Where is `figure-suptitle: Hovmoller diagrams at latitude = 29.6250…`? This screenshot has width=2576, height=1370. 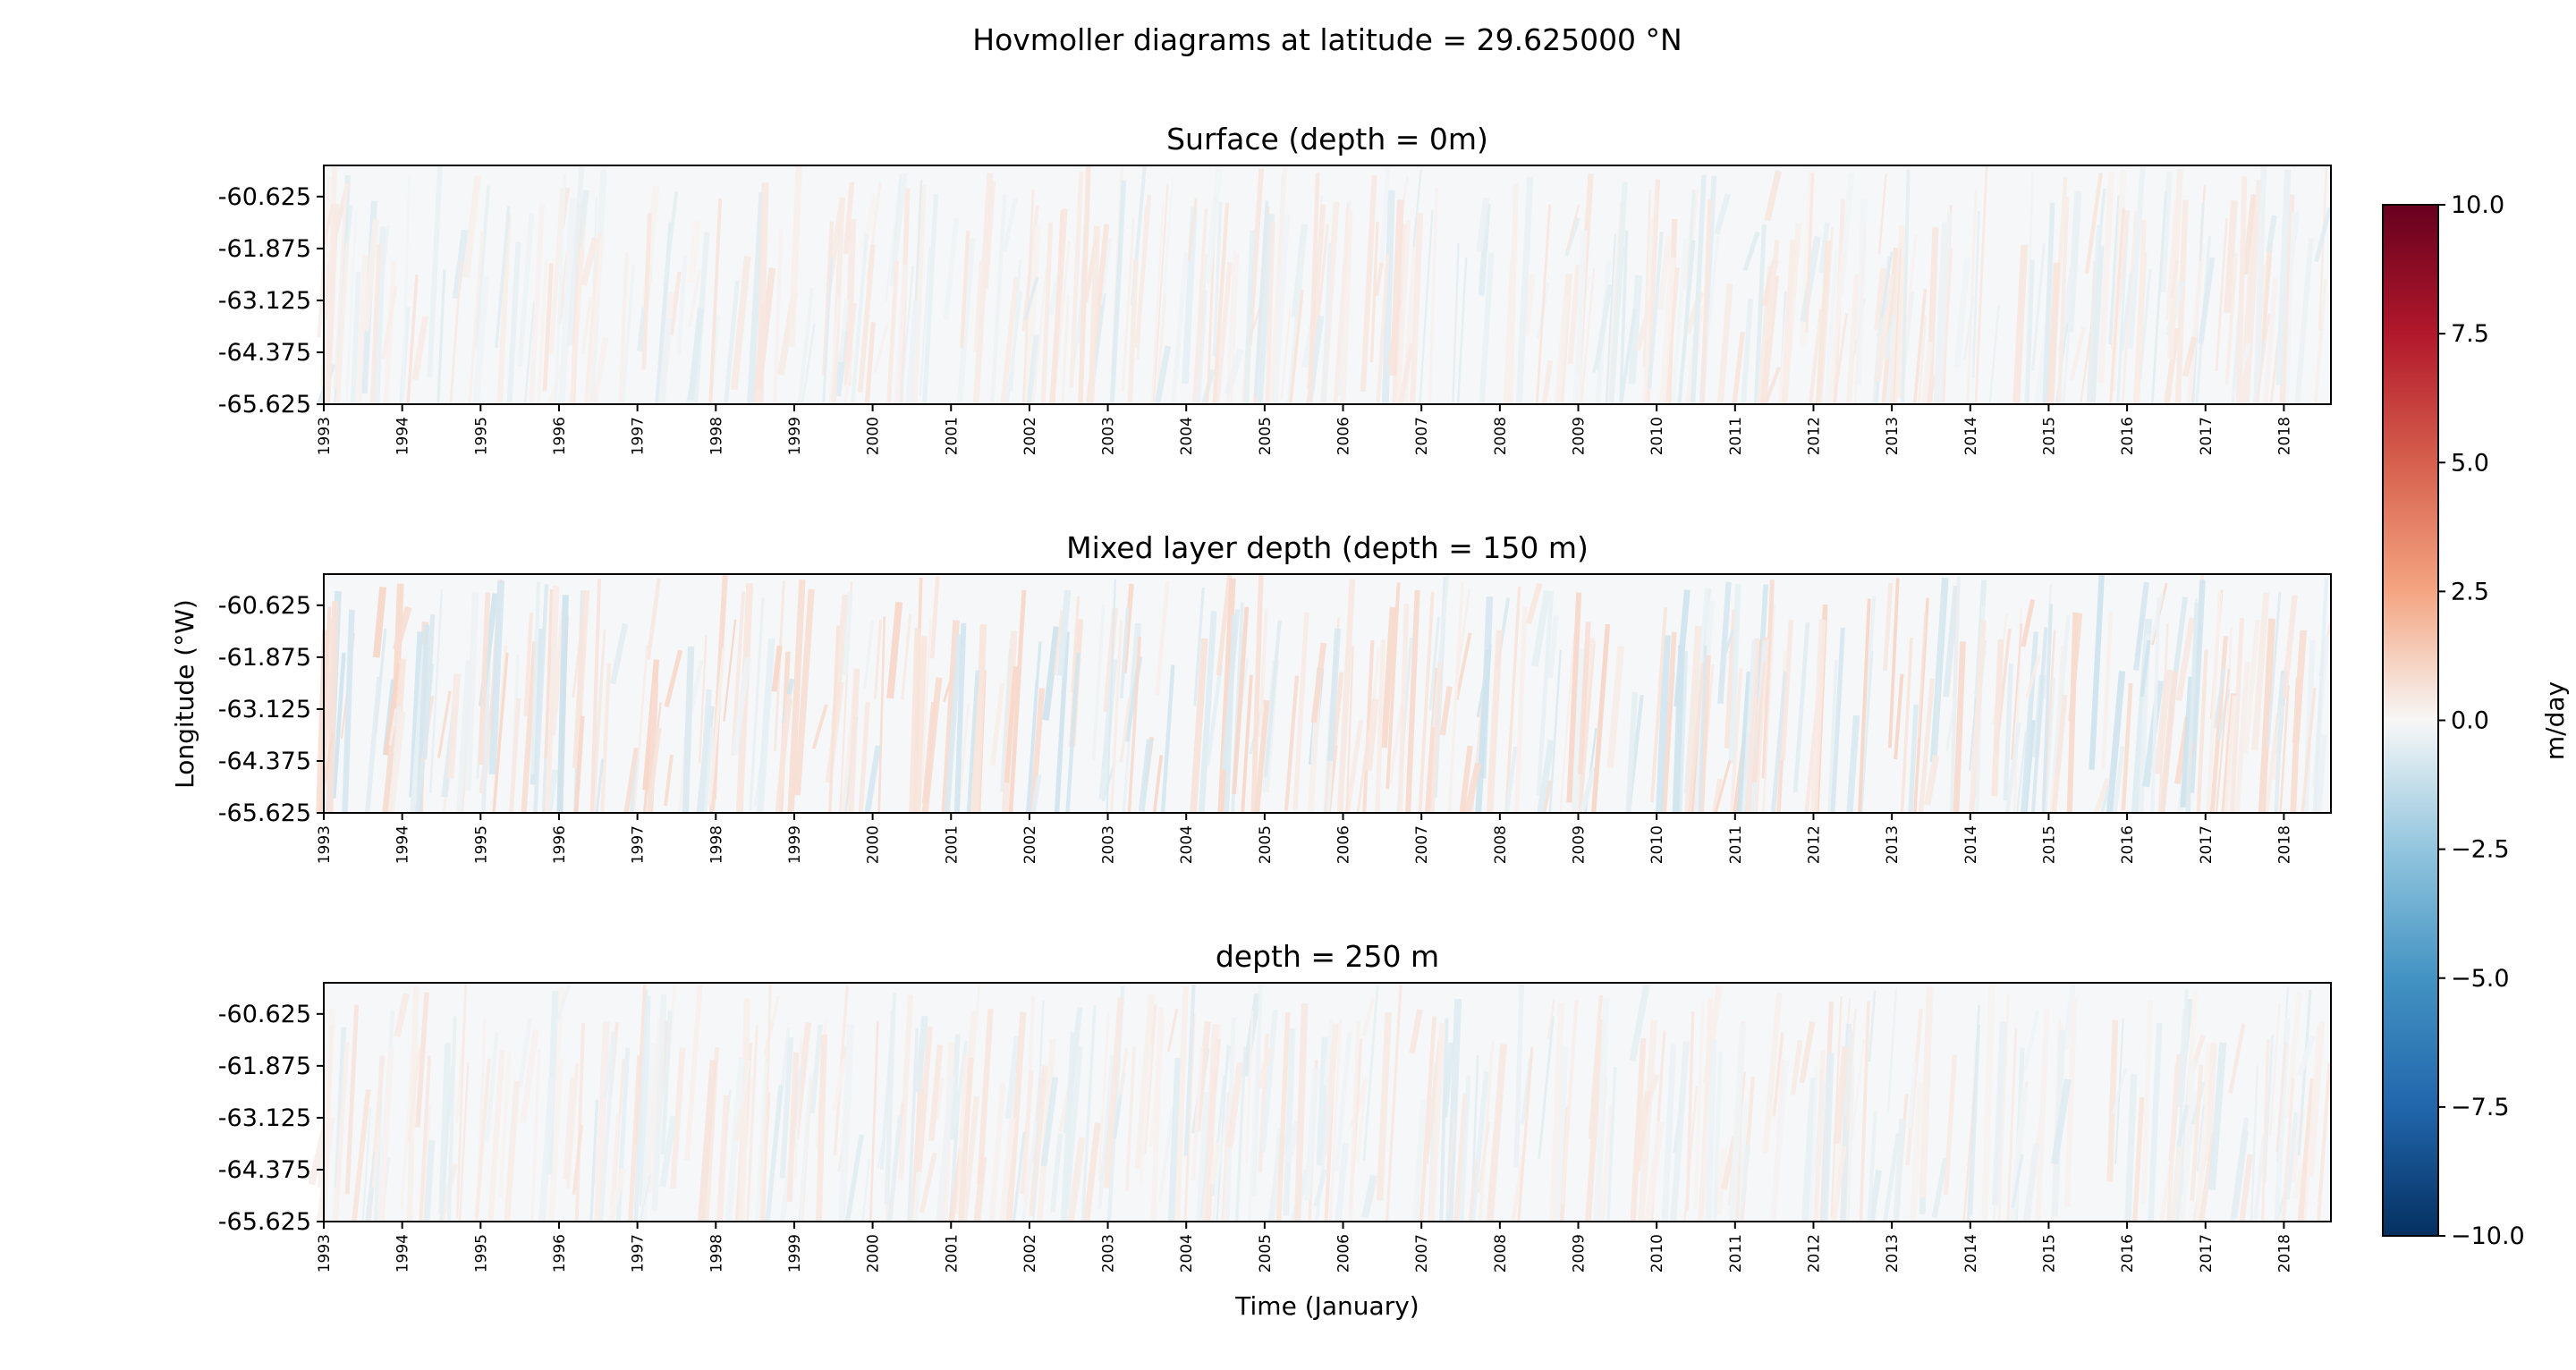
figure-suptitle: Hovmoller diagrams at latitude = 29.6250… is located at coordinates (1327, 39).